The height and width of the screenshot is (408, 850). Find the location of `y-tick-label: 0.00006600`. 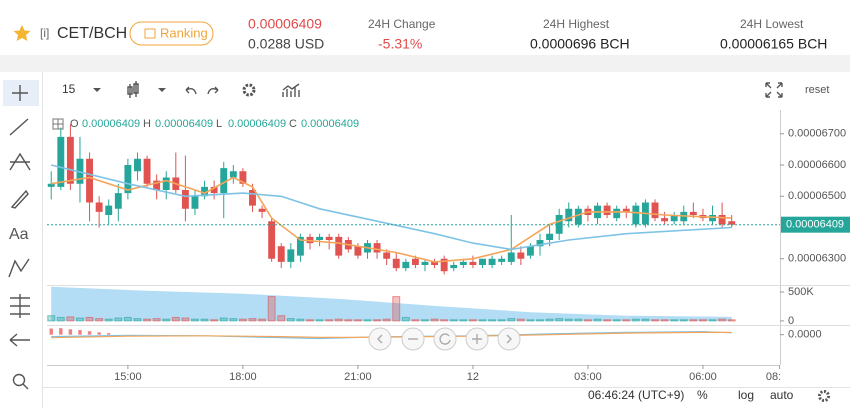

y-tick-label: 0.00006600 is located at coordinates (817, 165).